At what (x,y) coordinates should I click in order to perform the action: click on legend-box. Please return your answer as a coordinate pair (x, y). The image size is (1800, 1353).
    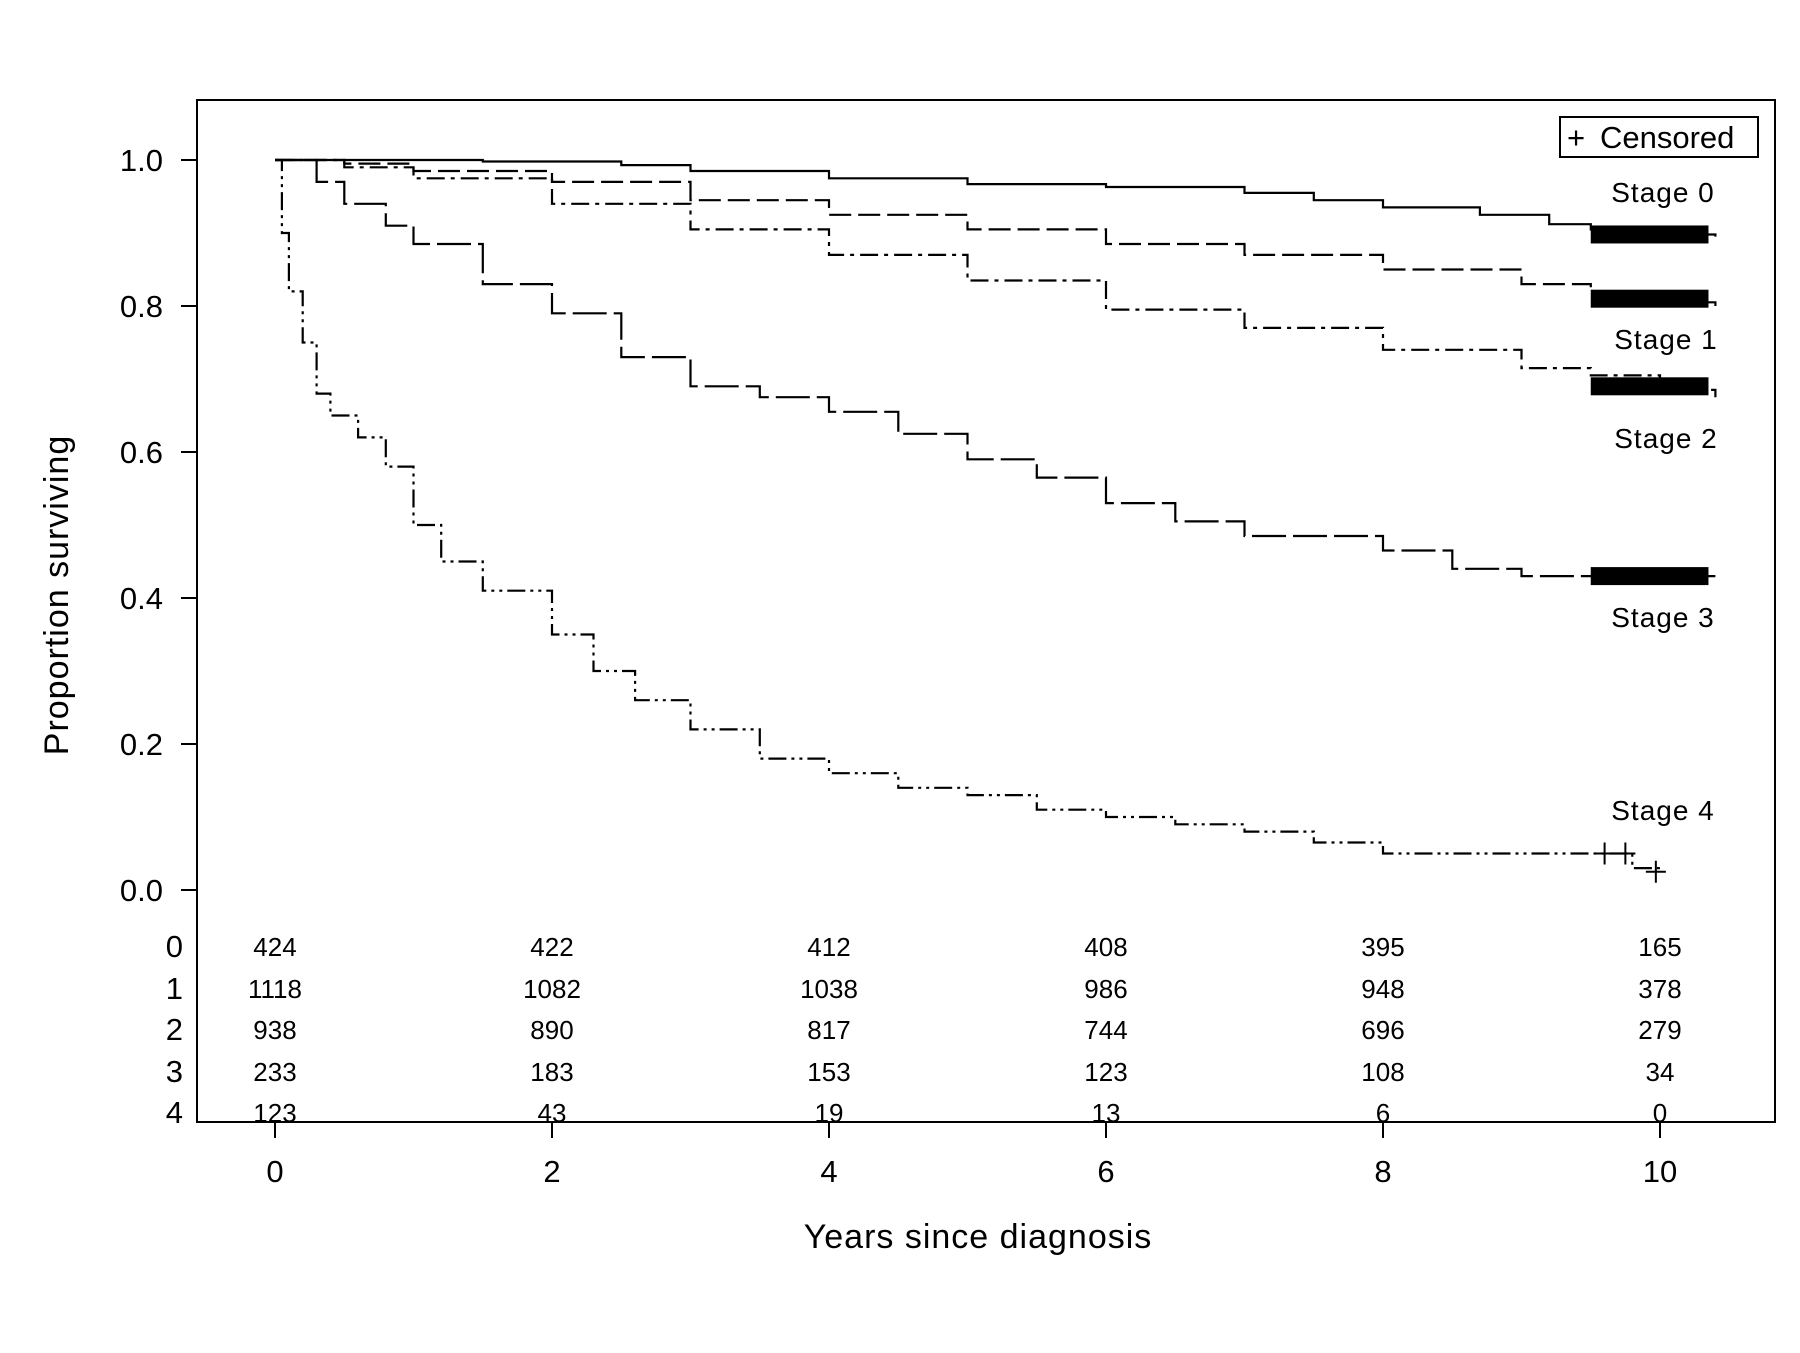
    Looking at the image, I should click on (1659, 137).